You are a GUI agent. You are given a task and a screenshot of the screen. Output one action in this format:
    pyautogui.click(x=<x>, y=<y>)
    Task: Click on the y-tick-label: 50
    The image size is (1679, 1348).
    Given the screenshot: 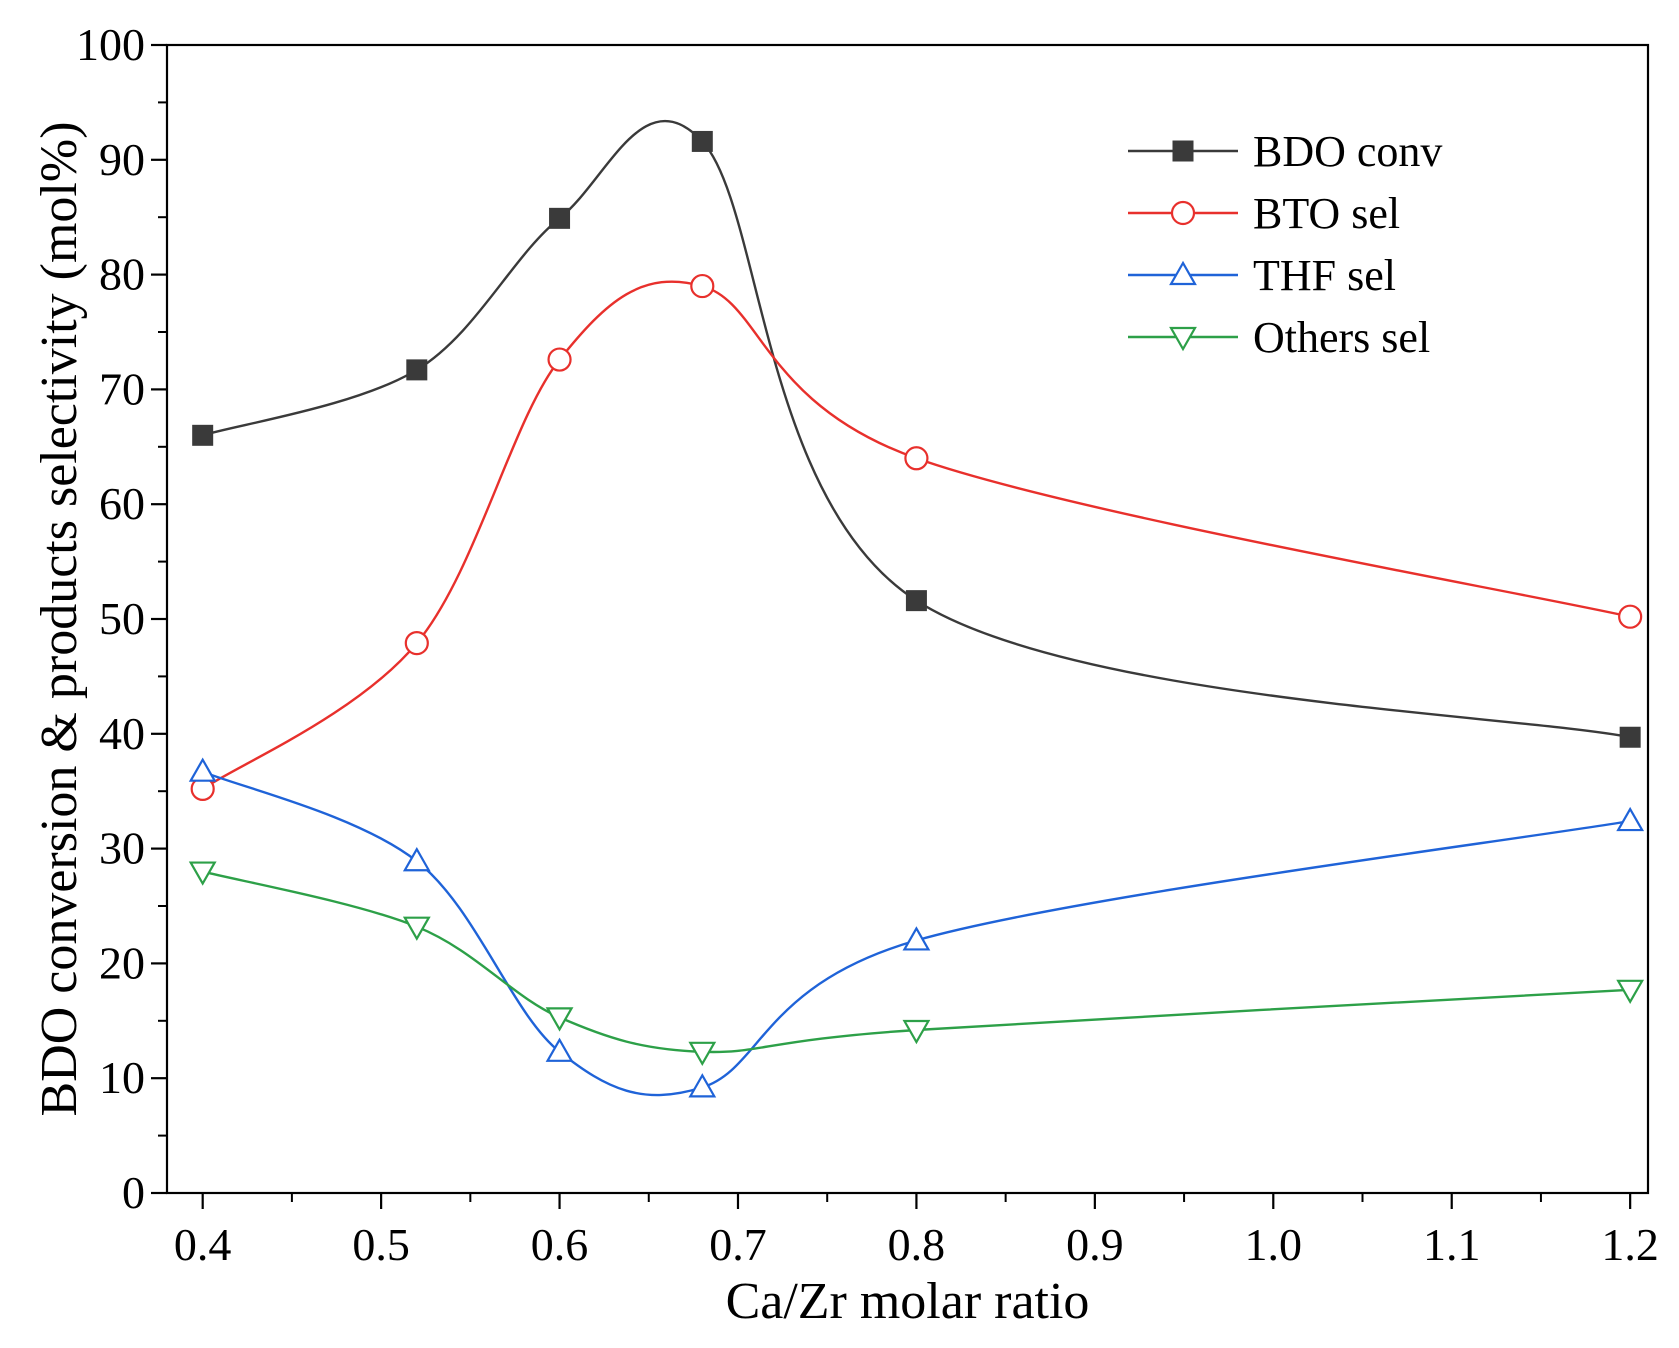 What is the action you would take?
    pyautogui.click(x=122, y=618)
    